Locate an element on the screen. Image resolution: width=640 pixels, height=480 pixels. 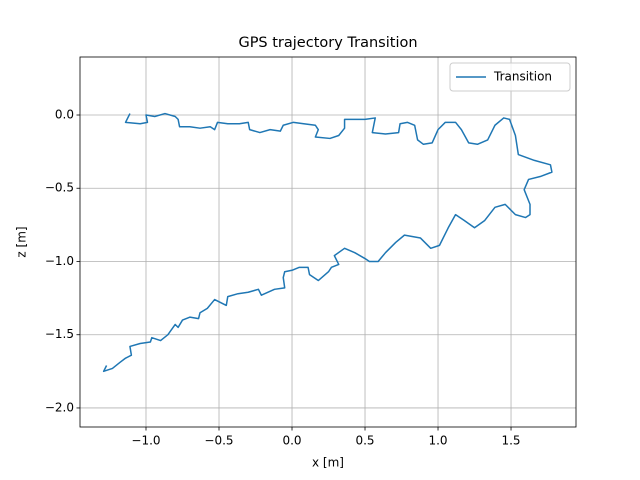
chart-title: GPS trajectory Transition is located at coordinates (327, 43).